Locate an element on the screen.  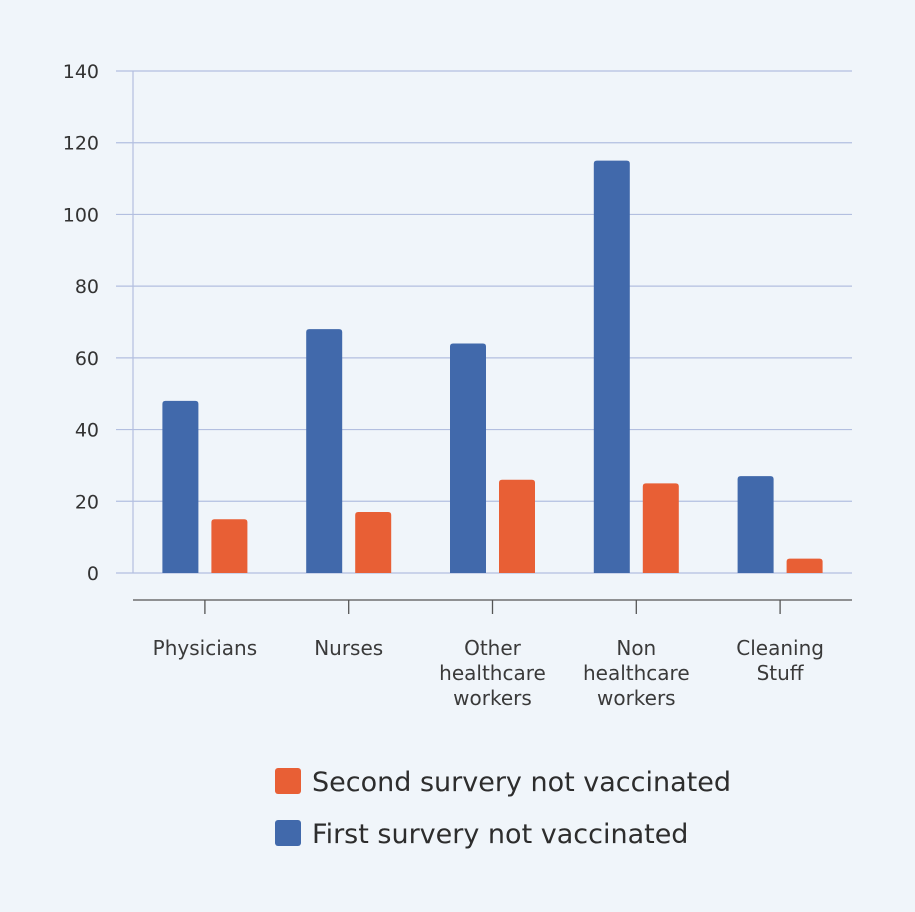
y-axis: 0 20 40 60 80 100 120 140 is located at coordinates (98, 323).